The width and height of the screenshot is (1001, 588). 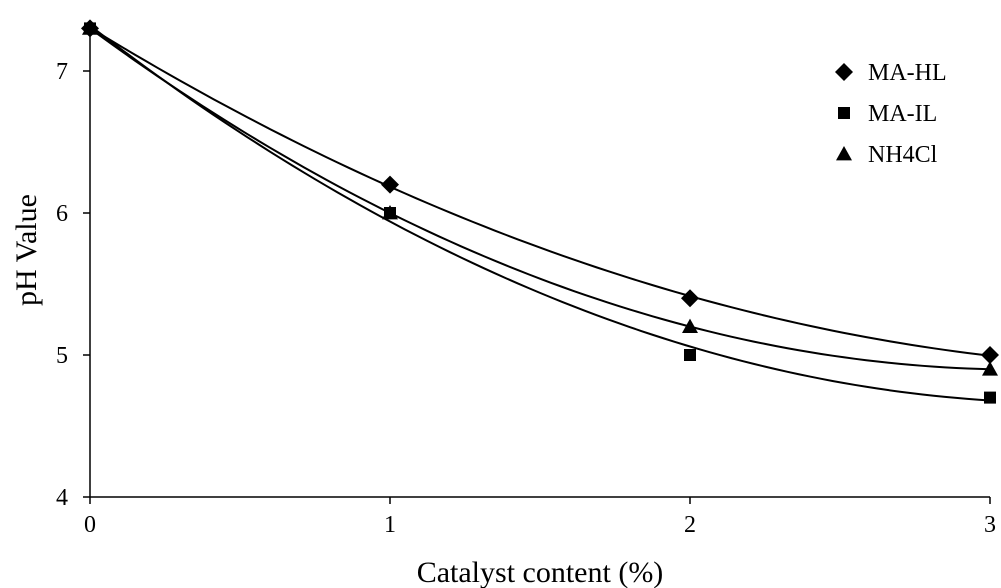 What do you see at coordinates (990, 525) in the screenshot?
I see `x-tick-label: 3` at bounding box center [990, 525].